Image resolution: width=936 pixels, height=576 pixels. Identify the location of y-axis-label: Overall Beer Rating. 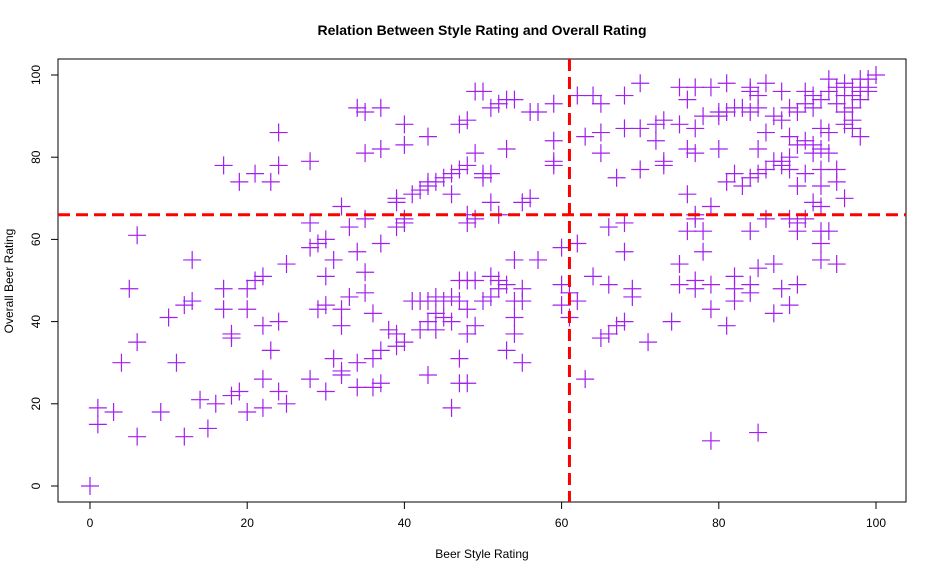
(9, 281).